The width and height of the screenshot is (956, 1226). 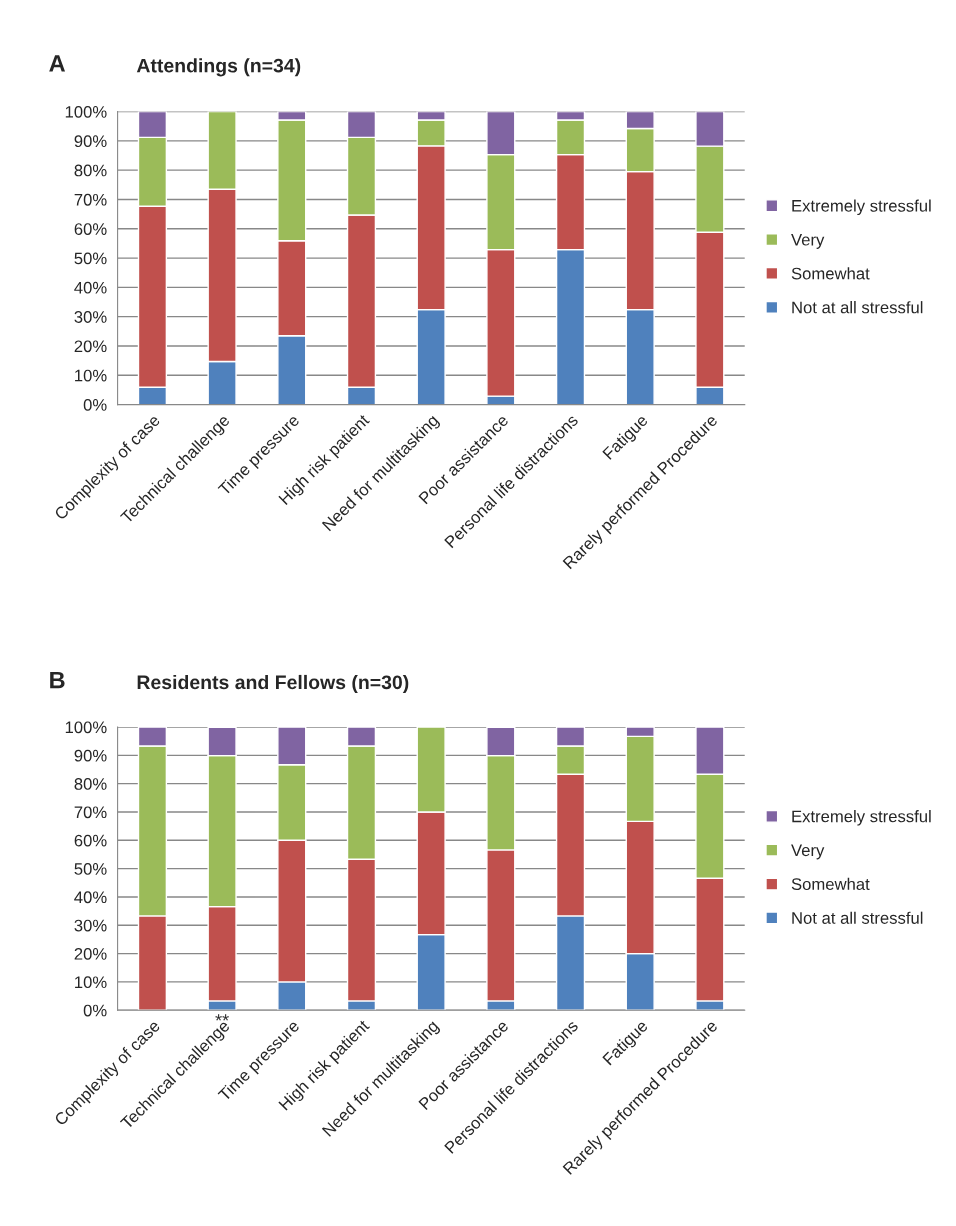 What do you see at coordinates (218, 67) in the screenshot?
I see `chart-title: Attendings (n=34)` at bounding box center [218, 67].